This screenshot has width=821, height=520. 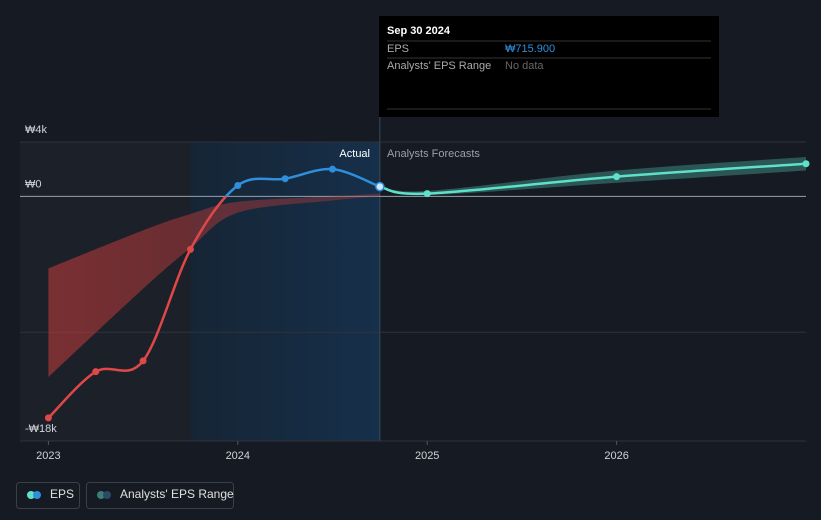 What do you see at coordinates (285, 291) in the screenshot?
I see `highlight-region` at bounding box center [285, 291].